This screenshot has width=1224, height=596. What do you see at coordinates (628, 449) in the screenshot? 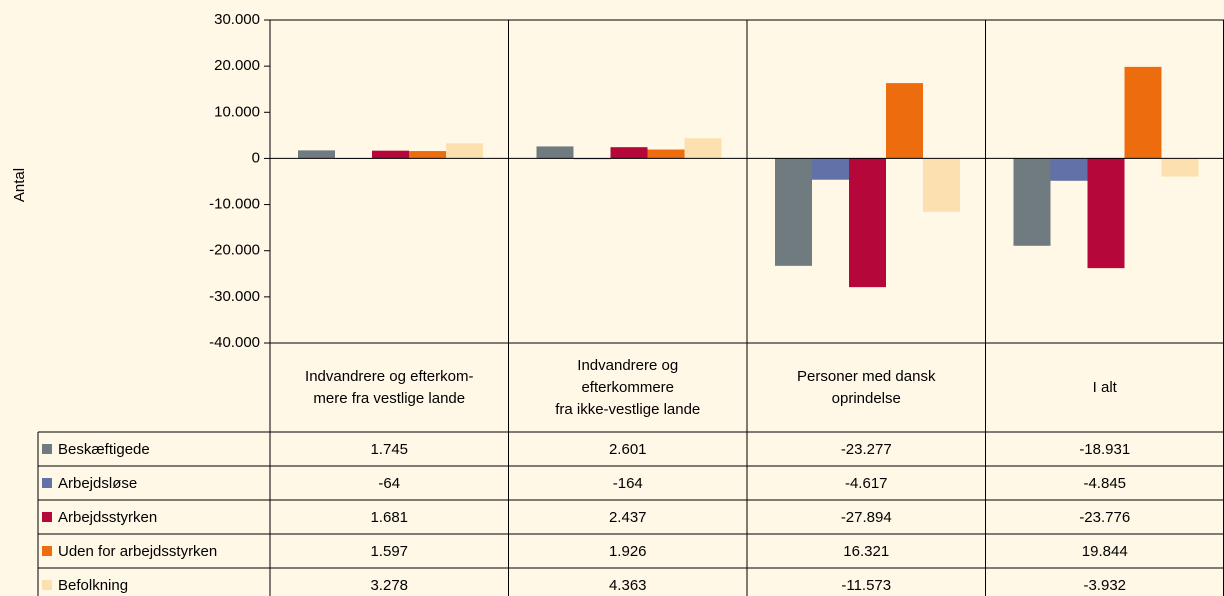
I see `table-value: 2.601` at bounding box center [628, 449].